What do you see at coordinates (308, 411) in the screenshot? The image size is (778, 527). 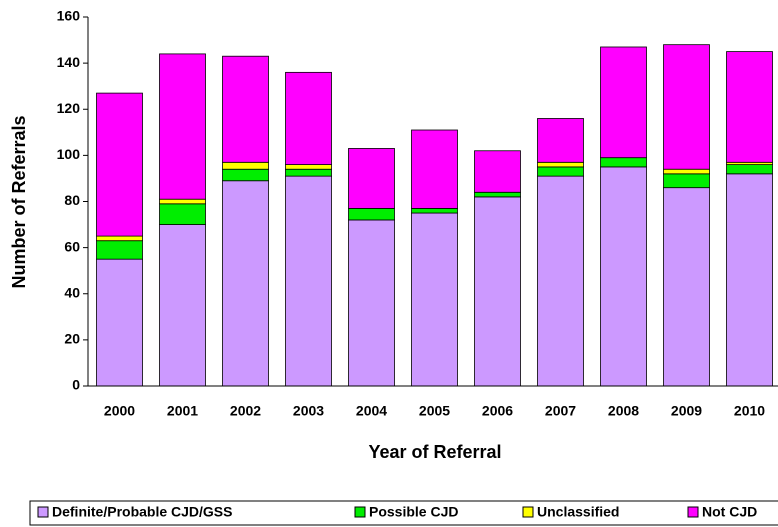 I see `x-tick-label: 2003` at bounding box center [308, 411].